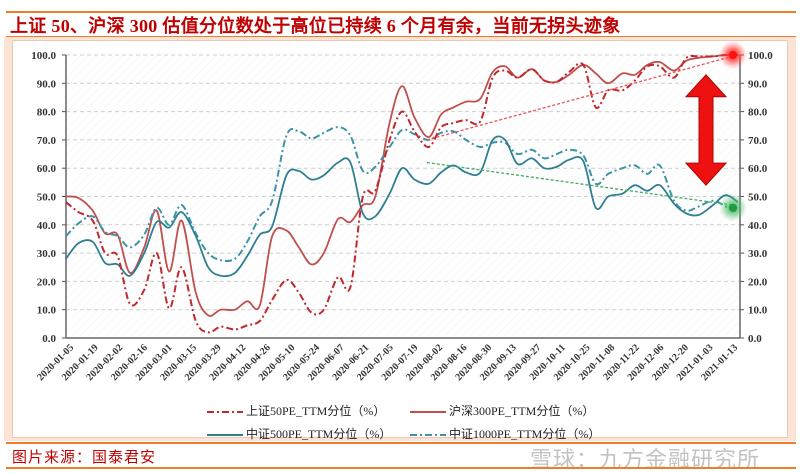 The width and height of the screenshot is (800, 474). Describe the element at coordinates (760, 56) in the screenshot. I see `y-tick-label-right: 100.0` at that location.